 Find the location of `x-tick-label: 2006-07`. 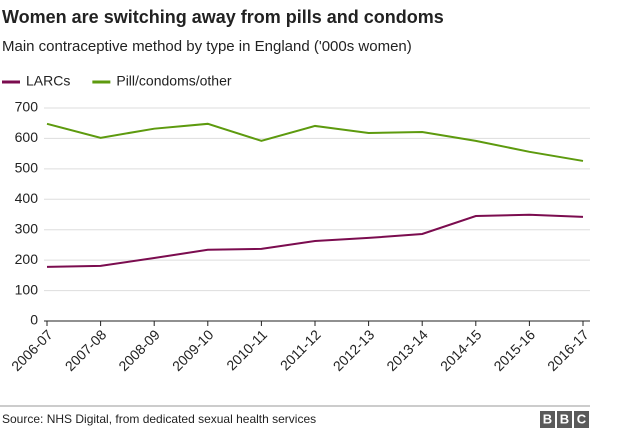

x-tick-label: 2006-07 is located at coordinates (32, 350).